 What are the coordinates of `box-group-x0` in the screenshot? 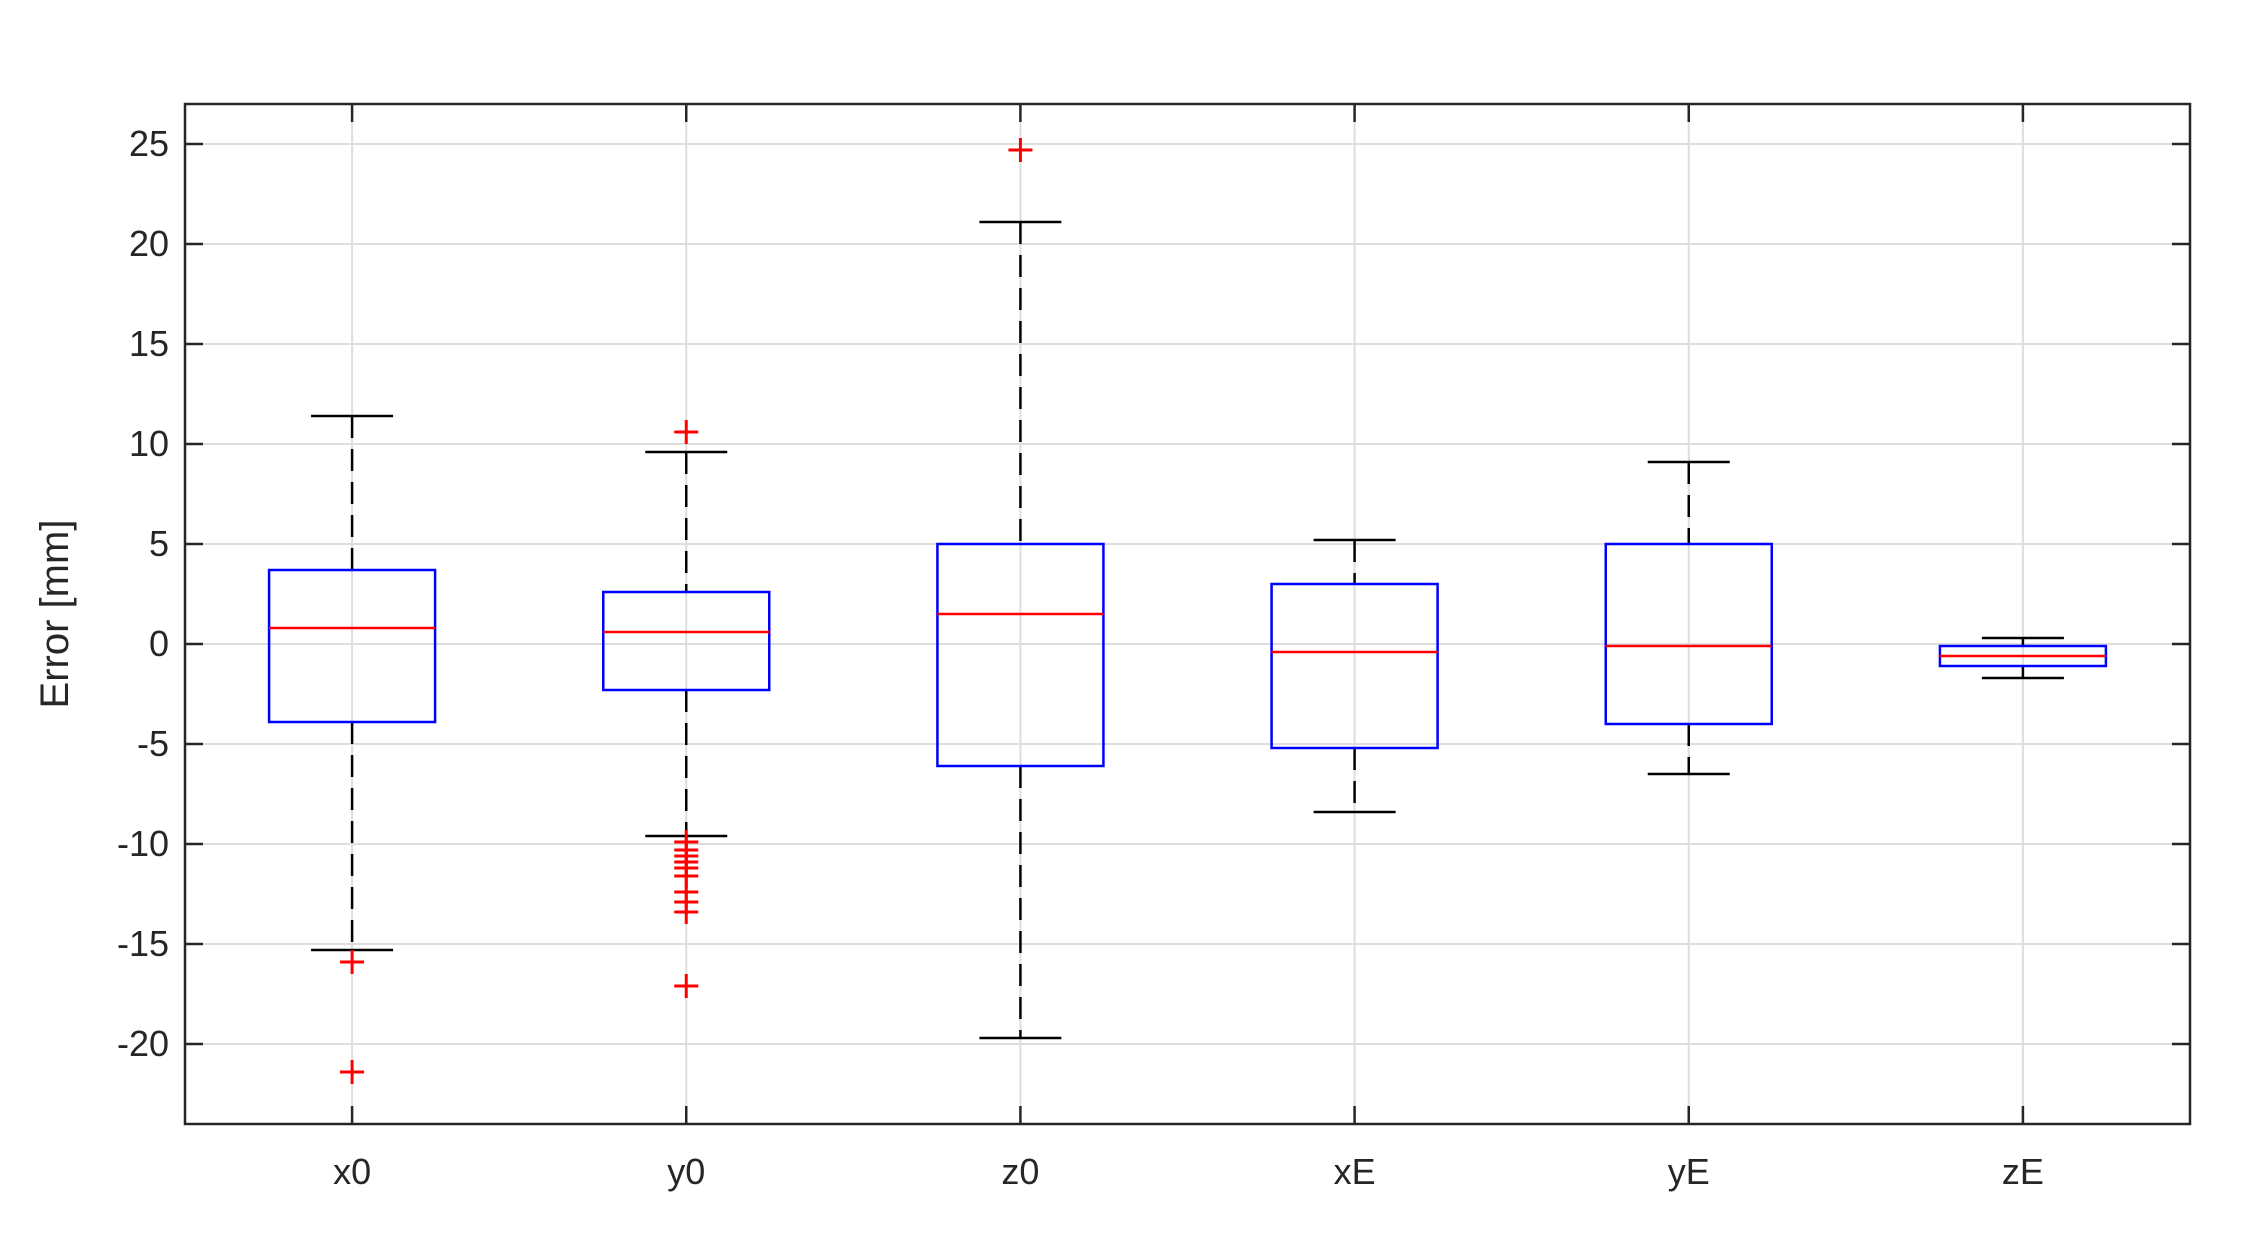 It's located at (352, 749).